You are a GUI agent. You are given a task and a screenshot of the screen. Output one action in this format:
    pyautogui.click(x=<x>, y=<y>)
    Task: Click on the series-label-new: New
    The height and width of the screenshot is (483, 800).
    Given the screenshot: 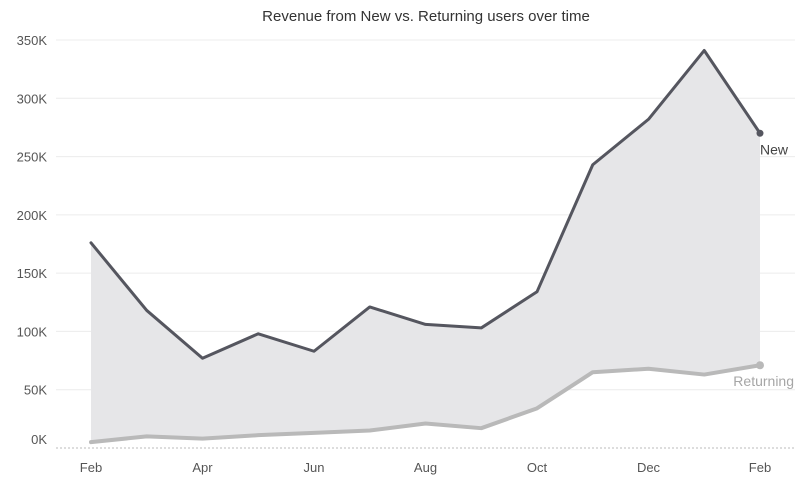 What is the action you would take?
    pyautogui.click(x=774, y=149)
    